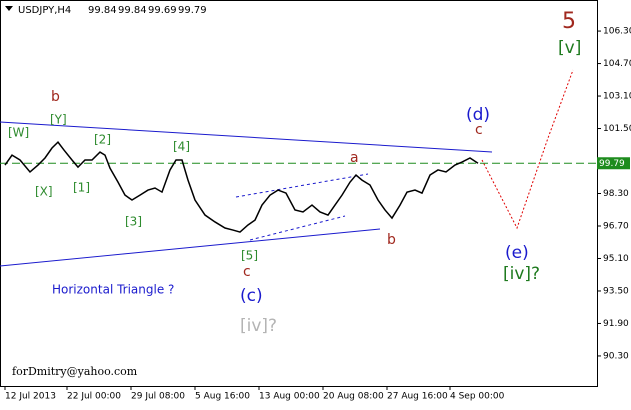 The height and width of the screenshot is (410, 631). Describe the element at coordinates (190, 247) in the screenshot. I see `lower-trendline` at that location.